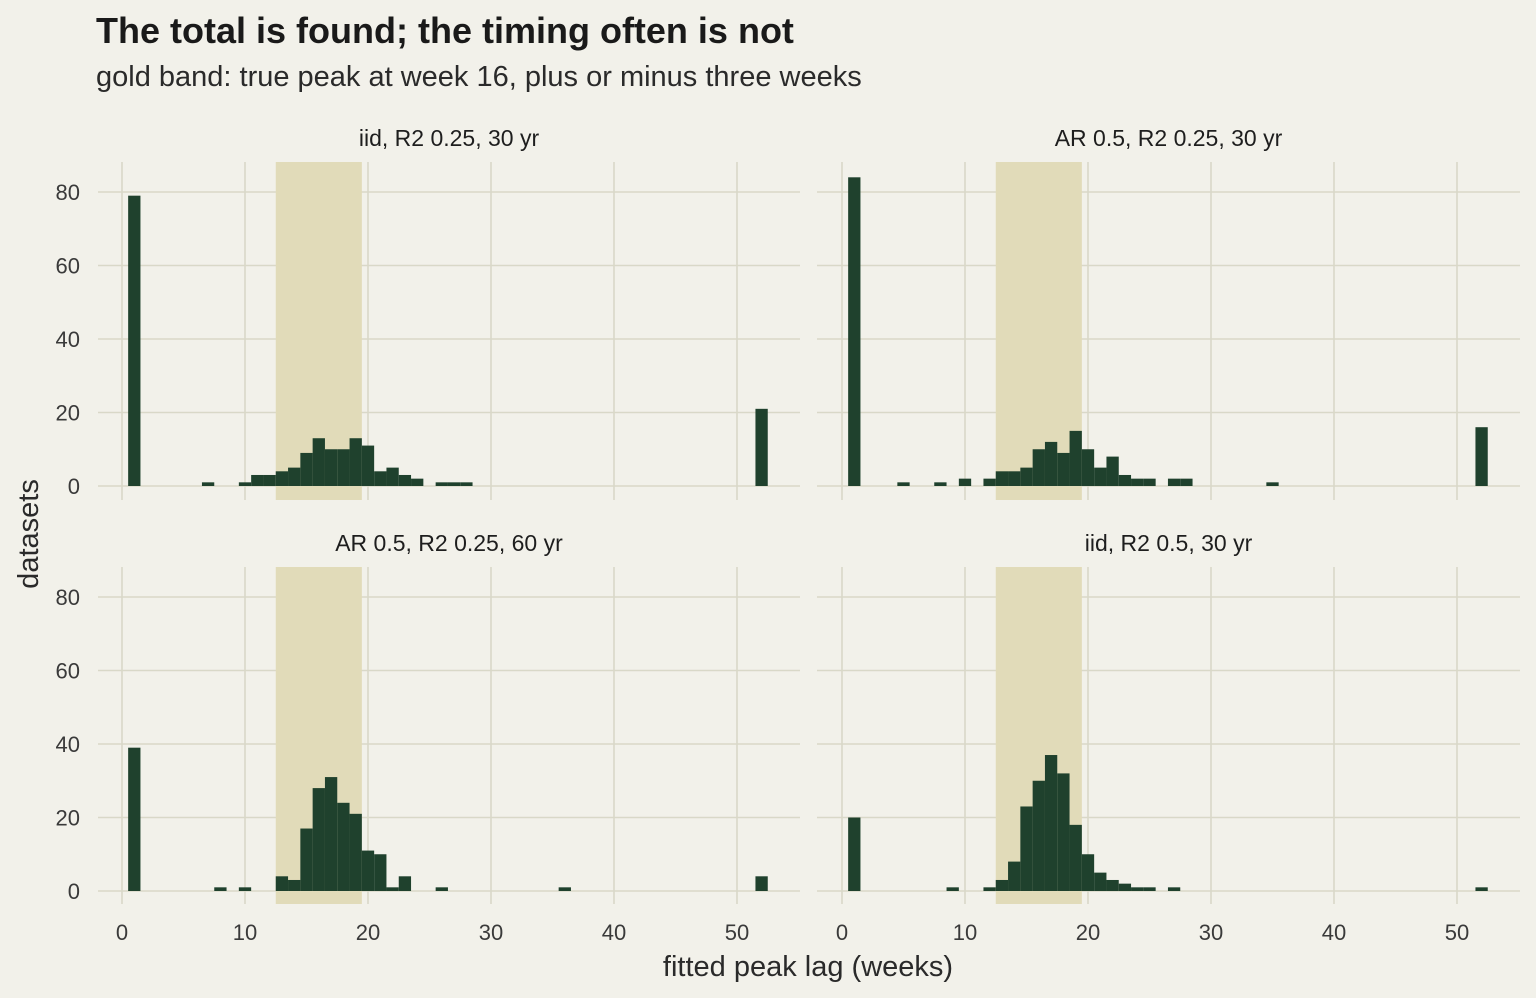 This screenshot has height=998, width=1536. I want to click on y-tick-label: 60, so click(68, 266).